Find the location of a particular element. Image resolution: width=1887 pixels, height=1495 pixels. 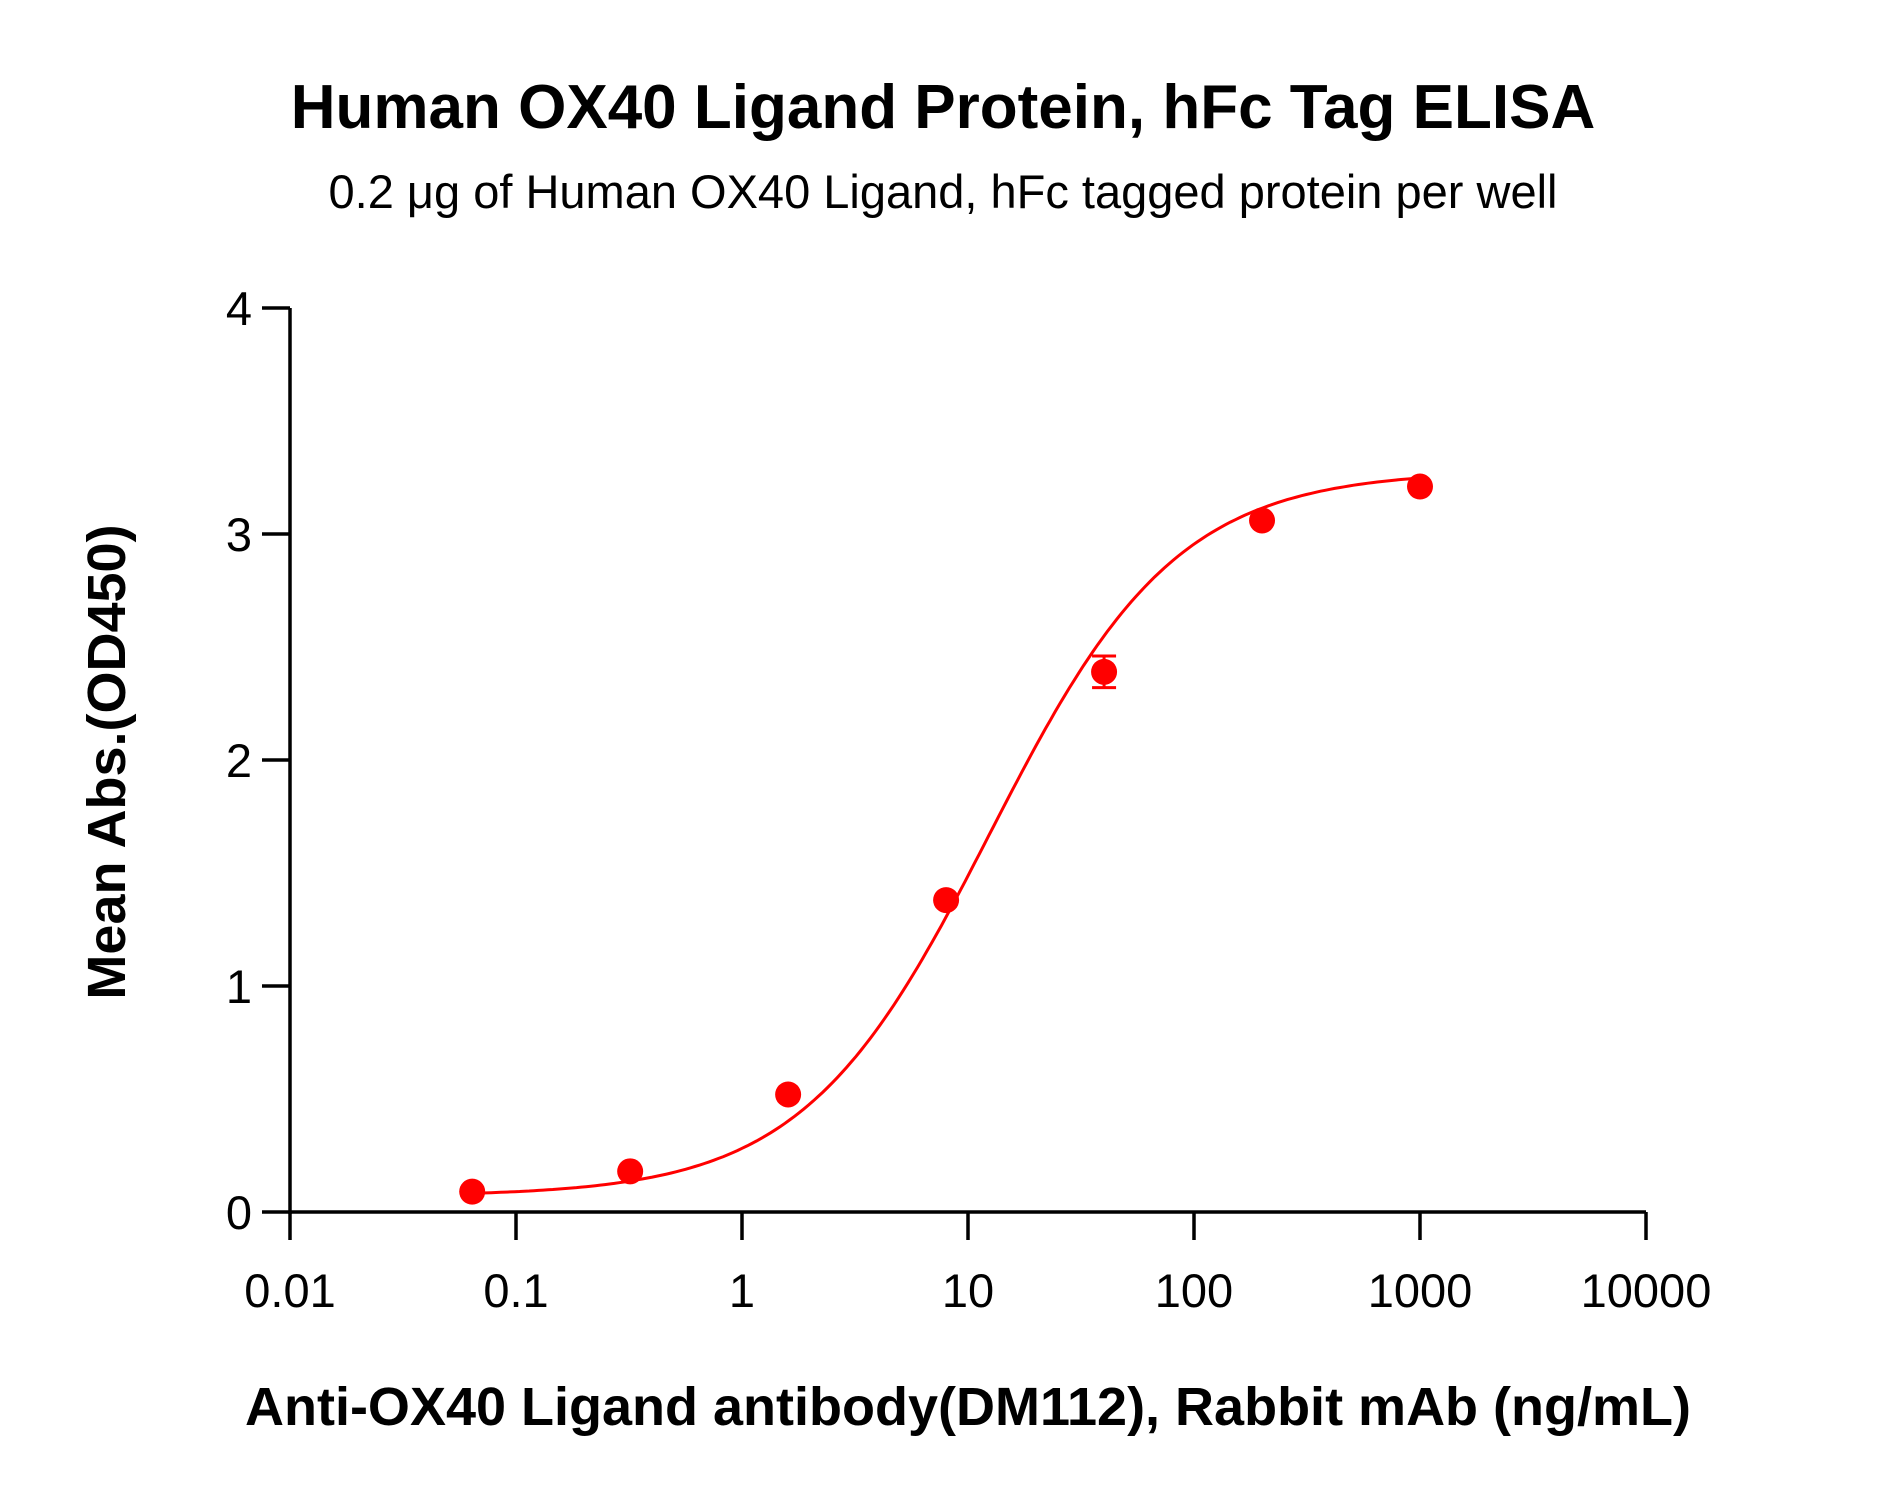

y-axis-label: Mean Abs.(OD450) is located at coordinates (107, 761).